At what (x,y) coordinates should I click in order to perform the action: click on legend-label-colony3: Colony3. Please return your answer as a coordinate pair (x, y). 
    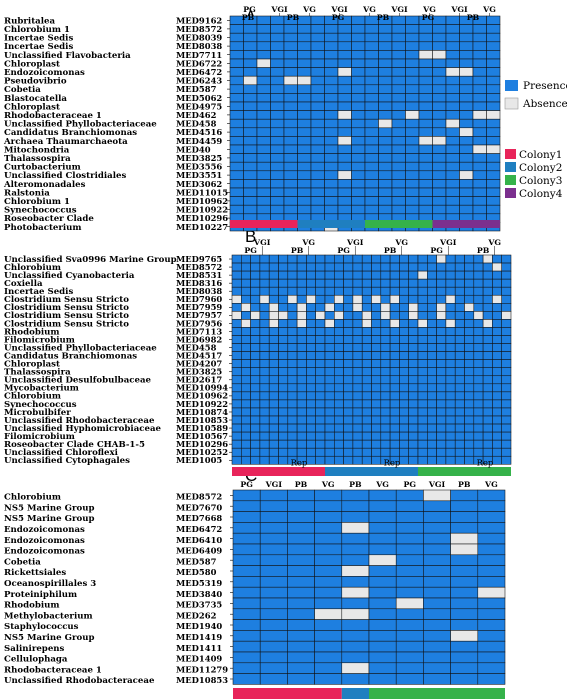
    Looking at the image, I should click on (540, 181).